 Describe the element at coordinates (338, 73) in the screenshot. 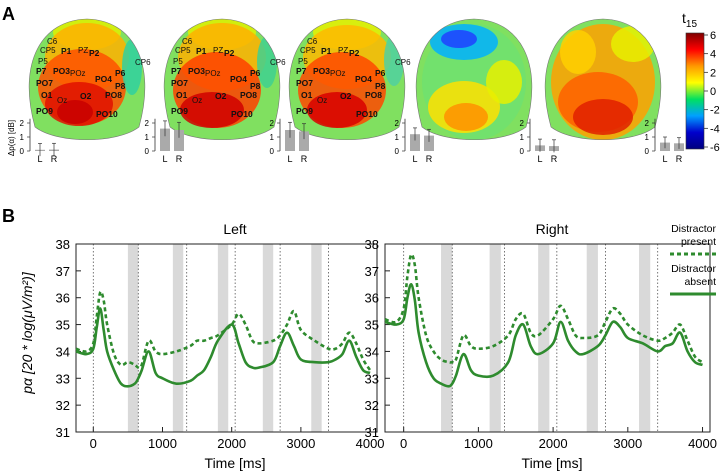

I see `electrode-label: POz` at that location.